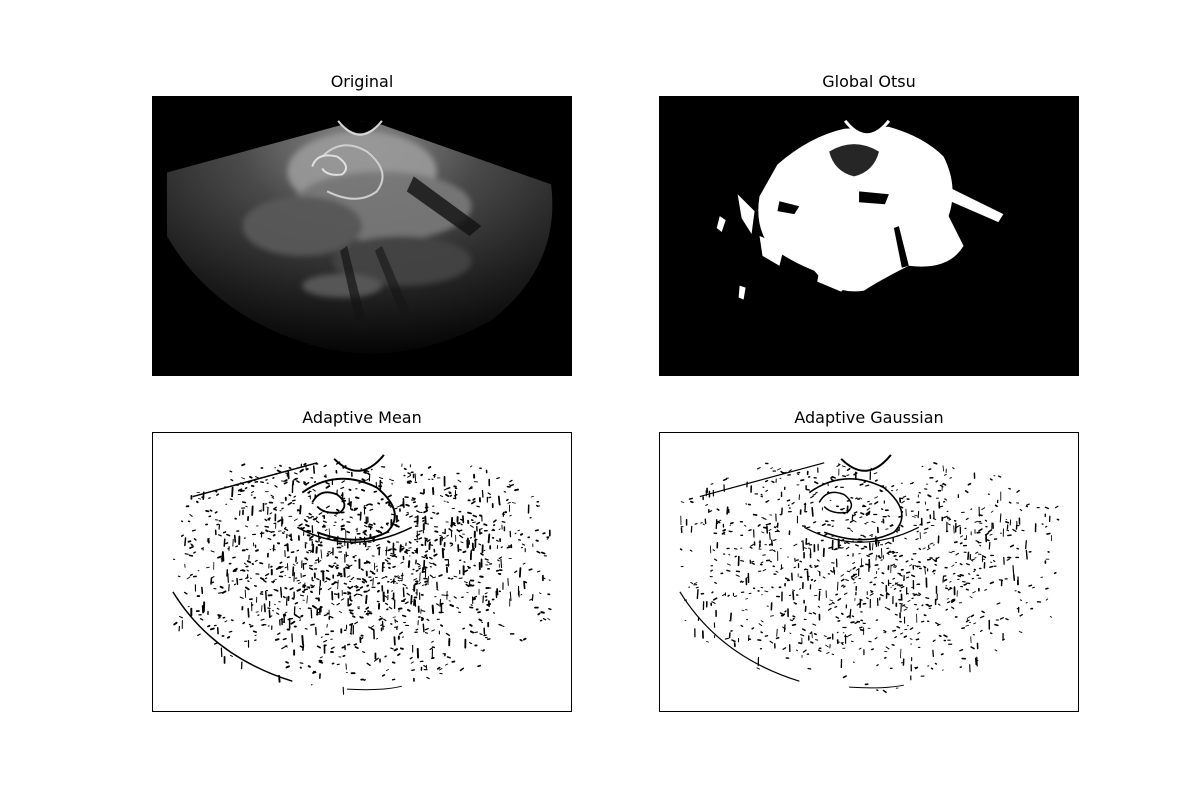 The height and width of the screenshot is (800, 1200). I want to click on panel-title-original: Original, so click(362, 81).